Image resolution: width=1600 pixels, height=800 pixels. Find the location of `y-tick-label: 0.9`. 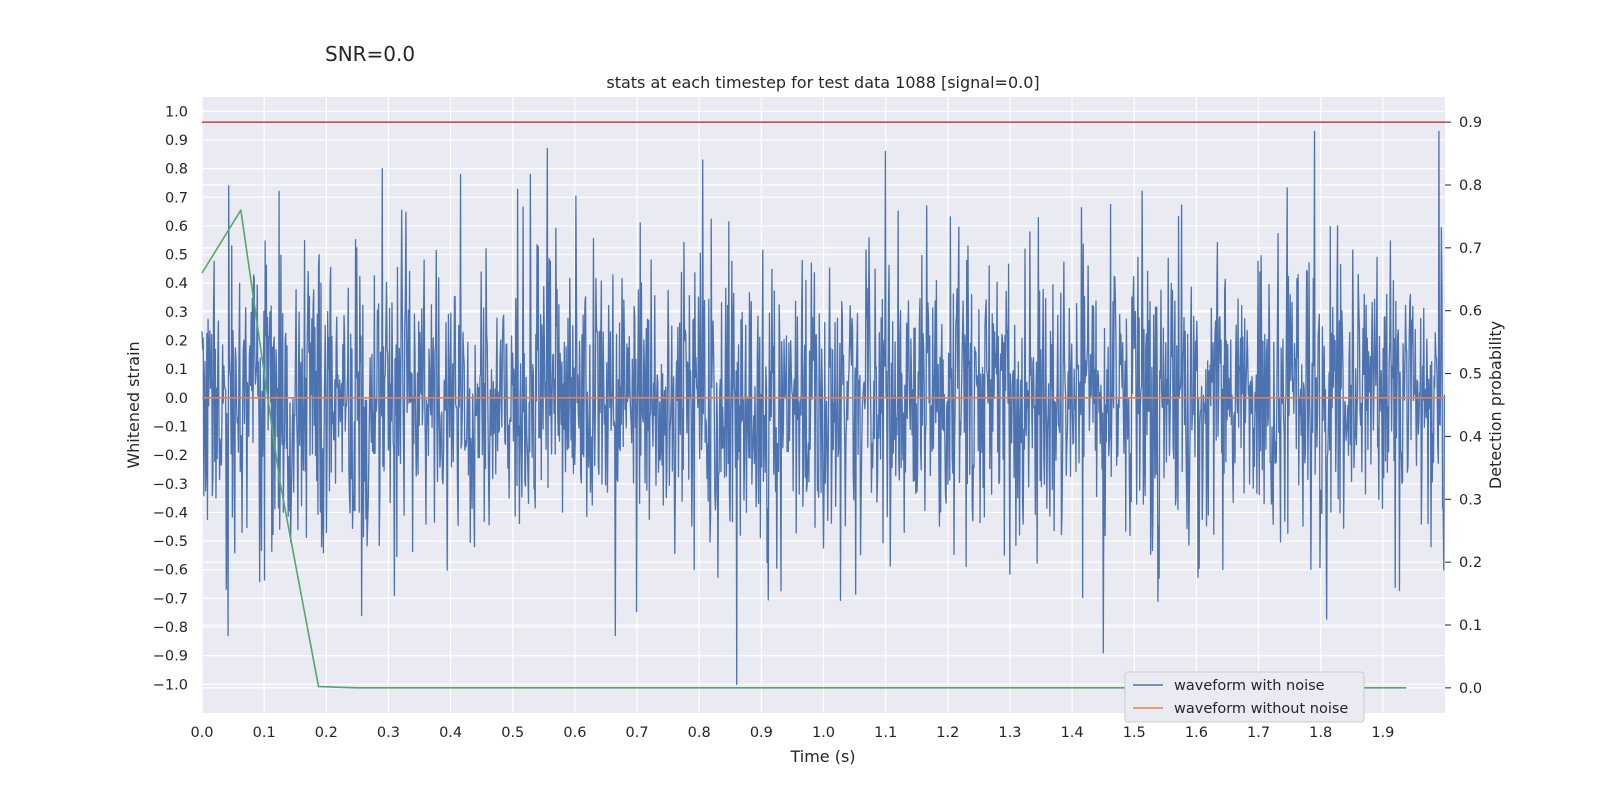

y-tick-label: 0.9 is located at coordinates (176, 141).